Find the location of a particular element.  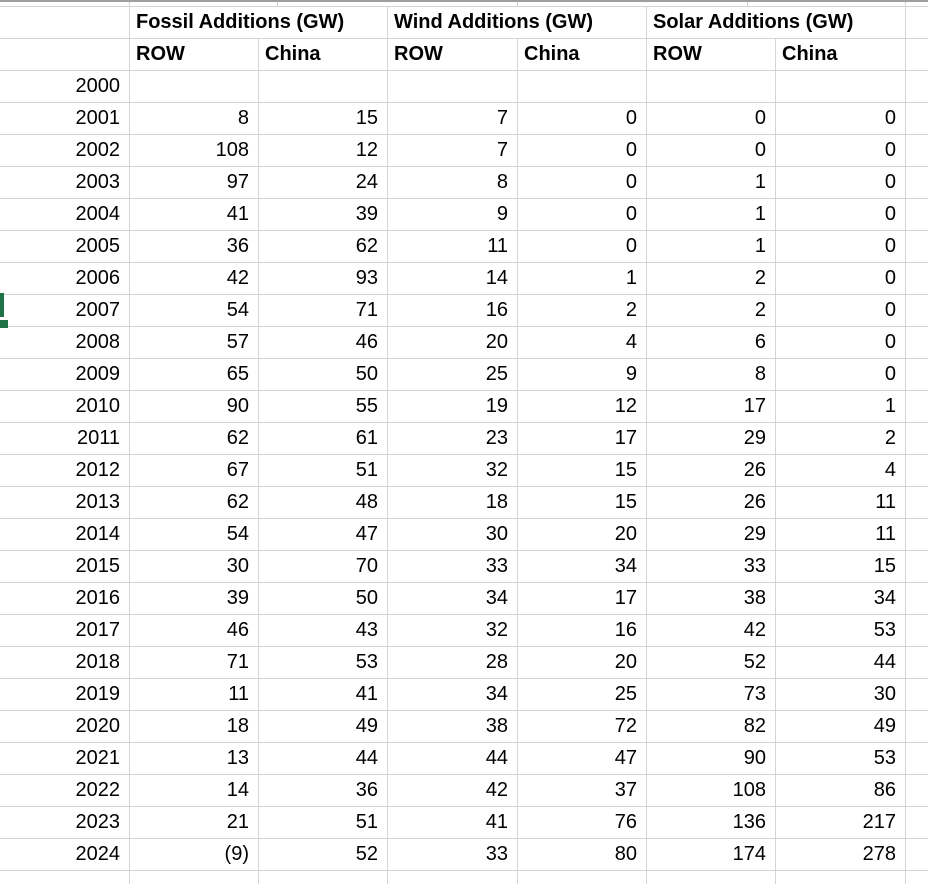

year-cell-2015: 2015 is located at coordinates (65, 567).